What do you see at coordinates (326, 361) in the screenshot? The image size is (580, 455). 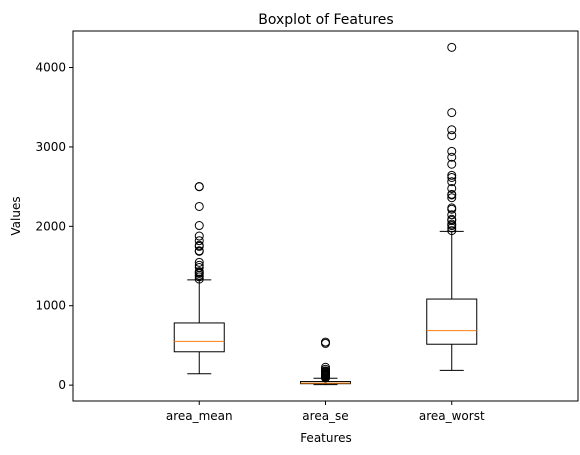 I see `box-area_se` at bounding box center [326, 361].